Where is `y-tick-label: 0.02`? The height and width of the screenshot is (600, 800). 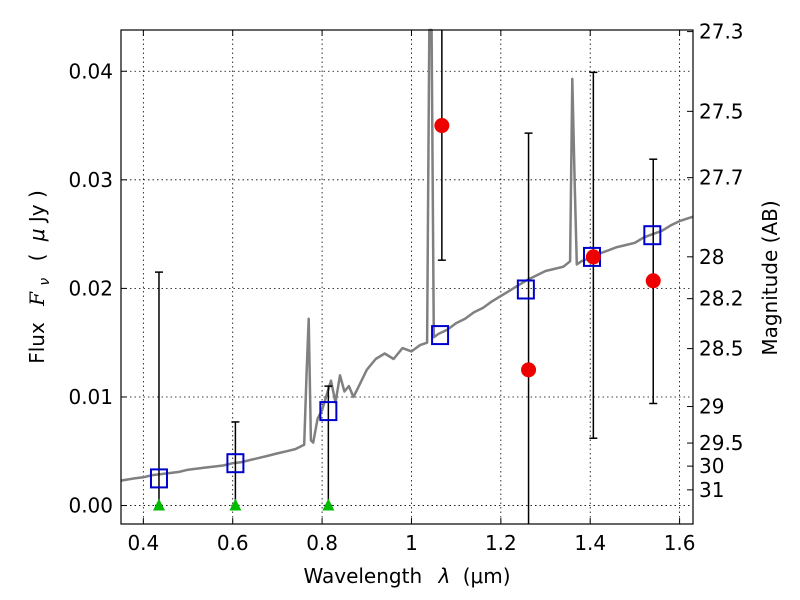
y-tick-label: 0.02 is located at coordinates (90, 288).